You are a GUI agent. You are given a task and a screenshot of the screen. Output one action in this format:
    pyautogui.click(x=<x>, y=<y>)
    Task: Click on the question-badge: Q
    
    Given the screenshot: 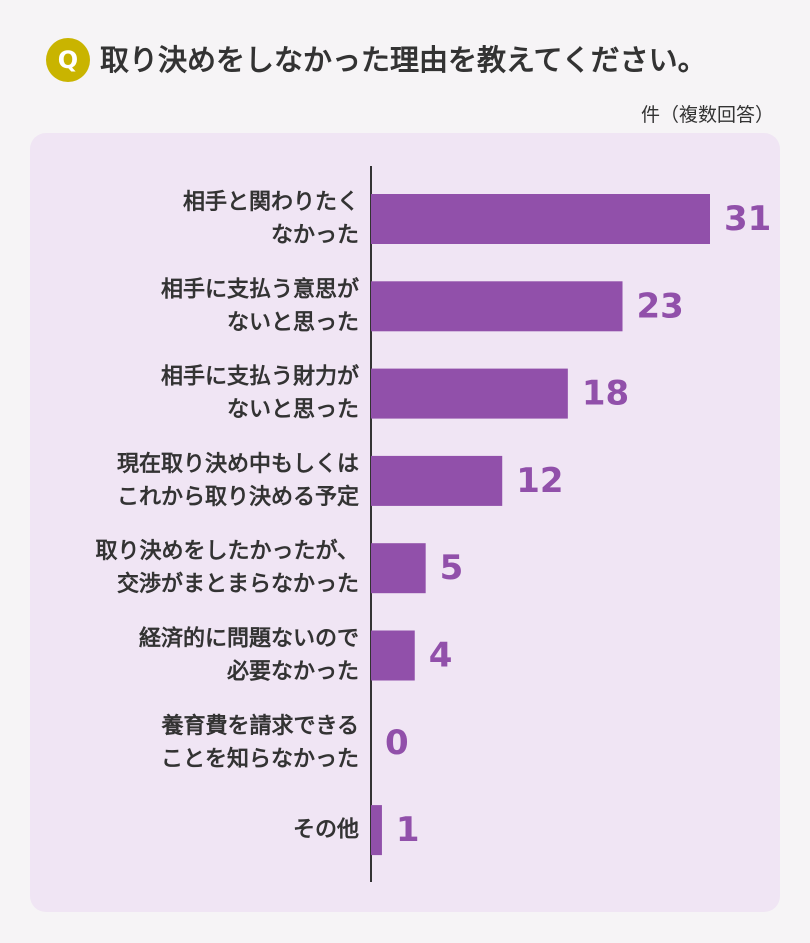 What is the action you would take?
    pyautogui.click(x=68, y=60)
    